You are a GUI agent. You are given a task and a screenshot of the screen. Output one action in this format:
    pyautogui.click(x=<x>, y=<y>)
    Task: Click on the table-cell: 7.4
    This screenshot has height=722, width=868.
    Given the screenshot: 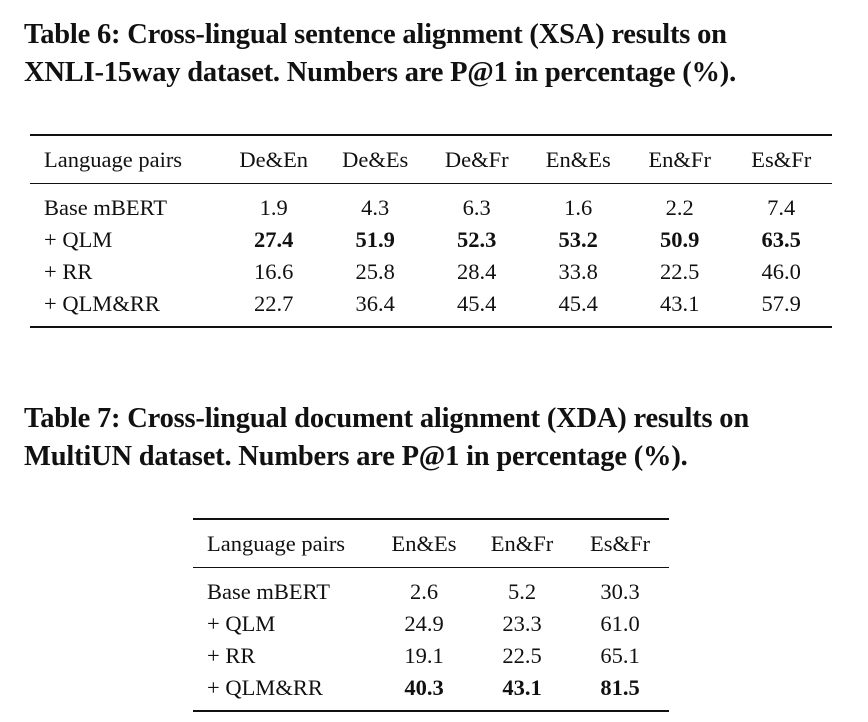 What is the action you would take?
    pyautogui.click(x=781, y=207)
    